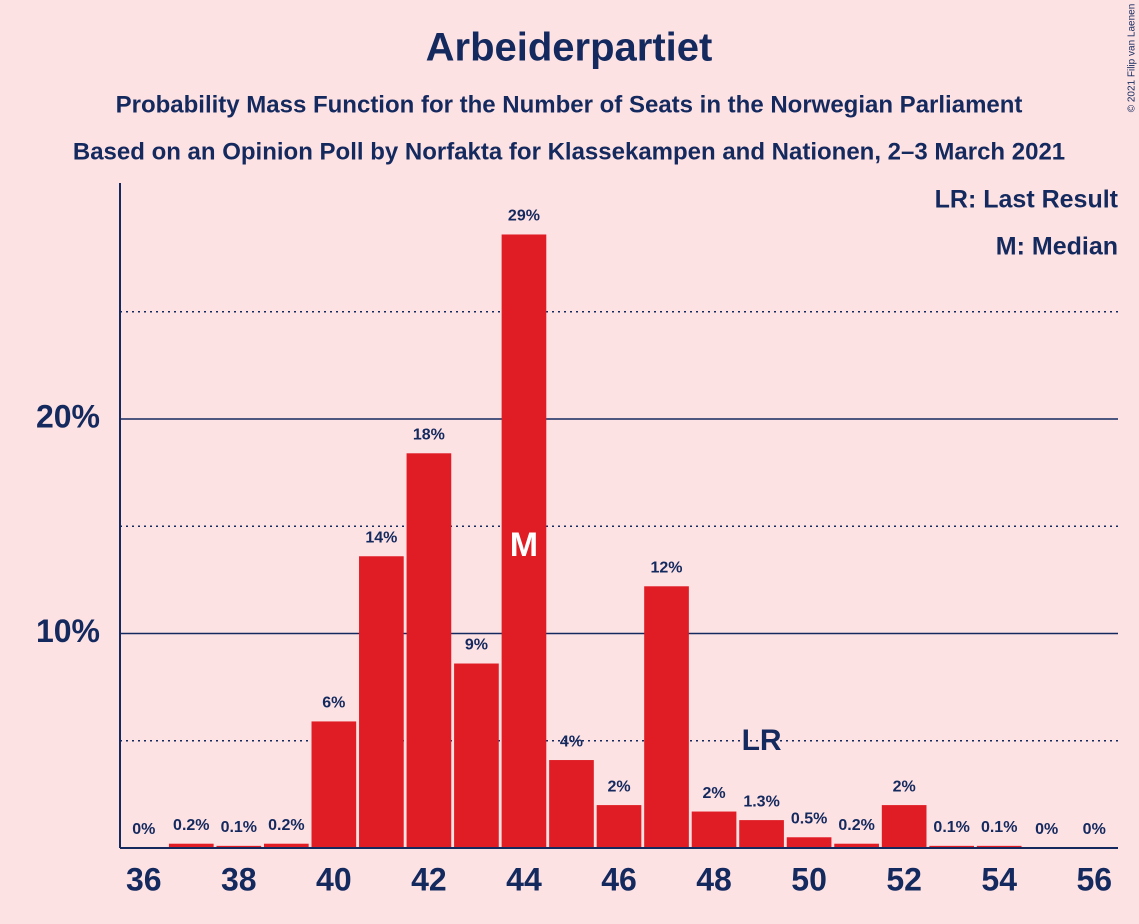 This screenshot has height=924, width=1139. I want to click on data-label: 1.3%, so click(761, 801).